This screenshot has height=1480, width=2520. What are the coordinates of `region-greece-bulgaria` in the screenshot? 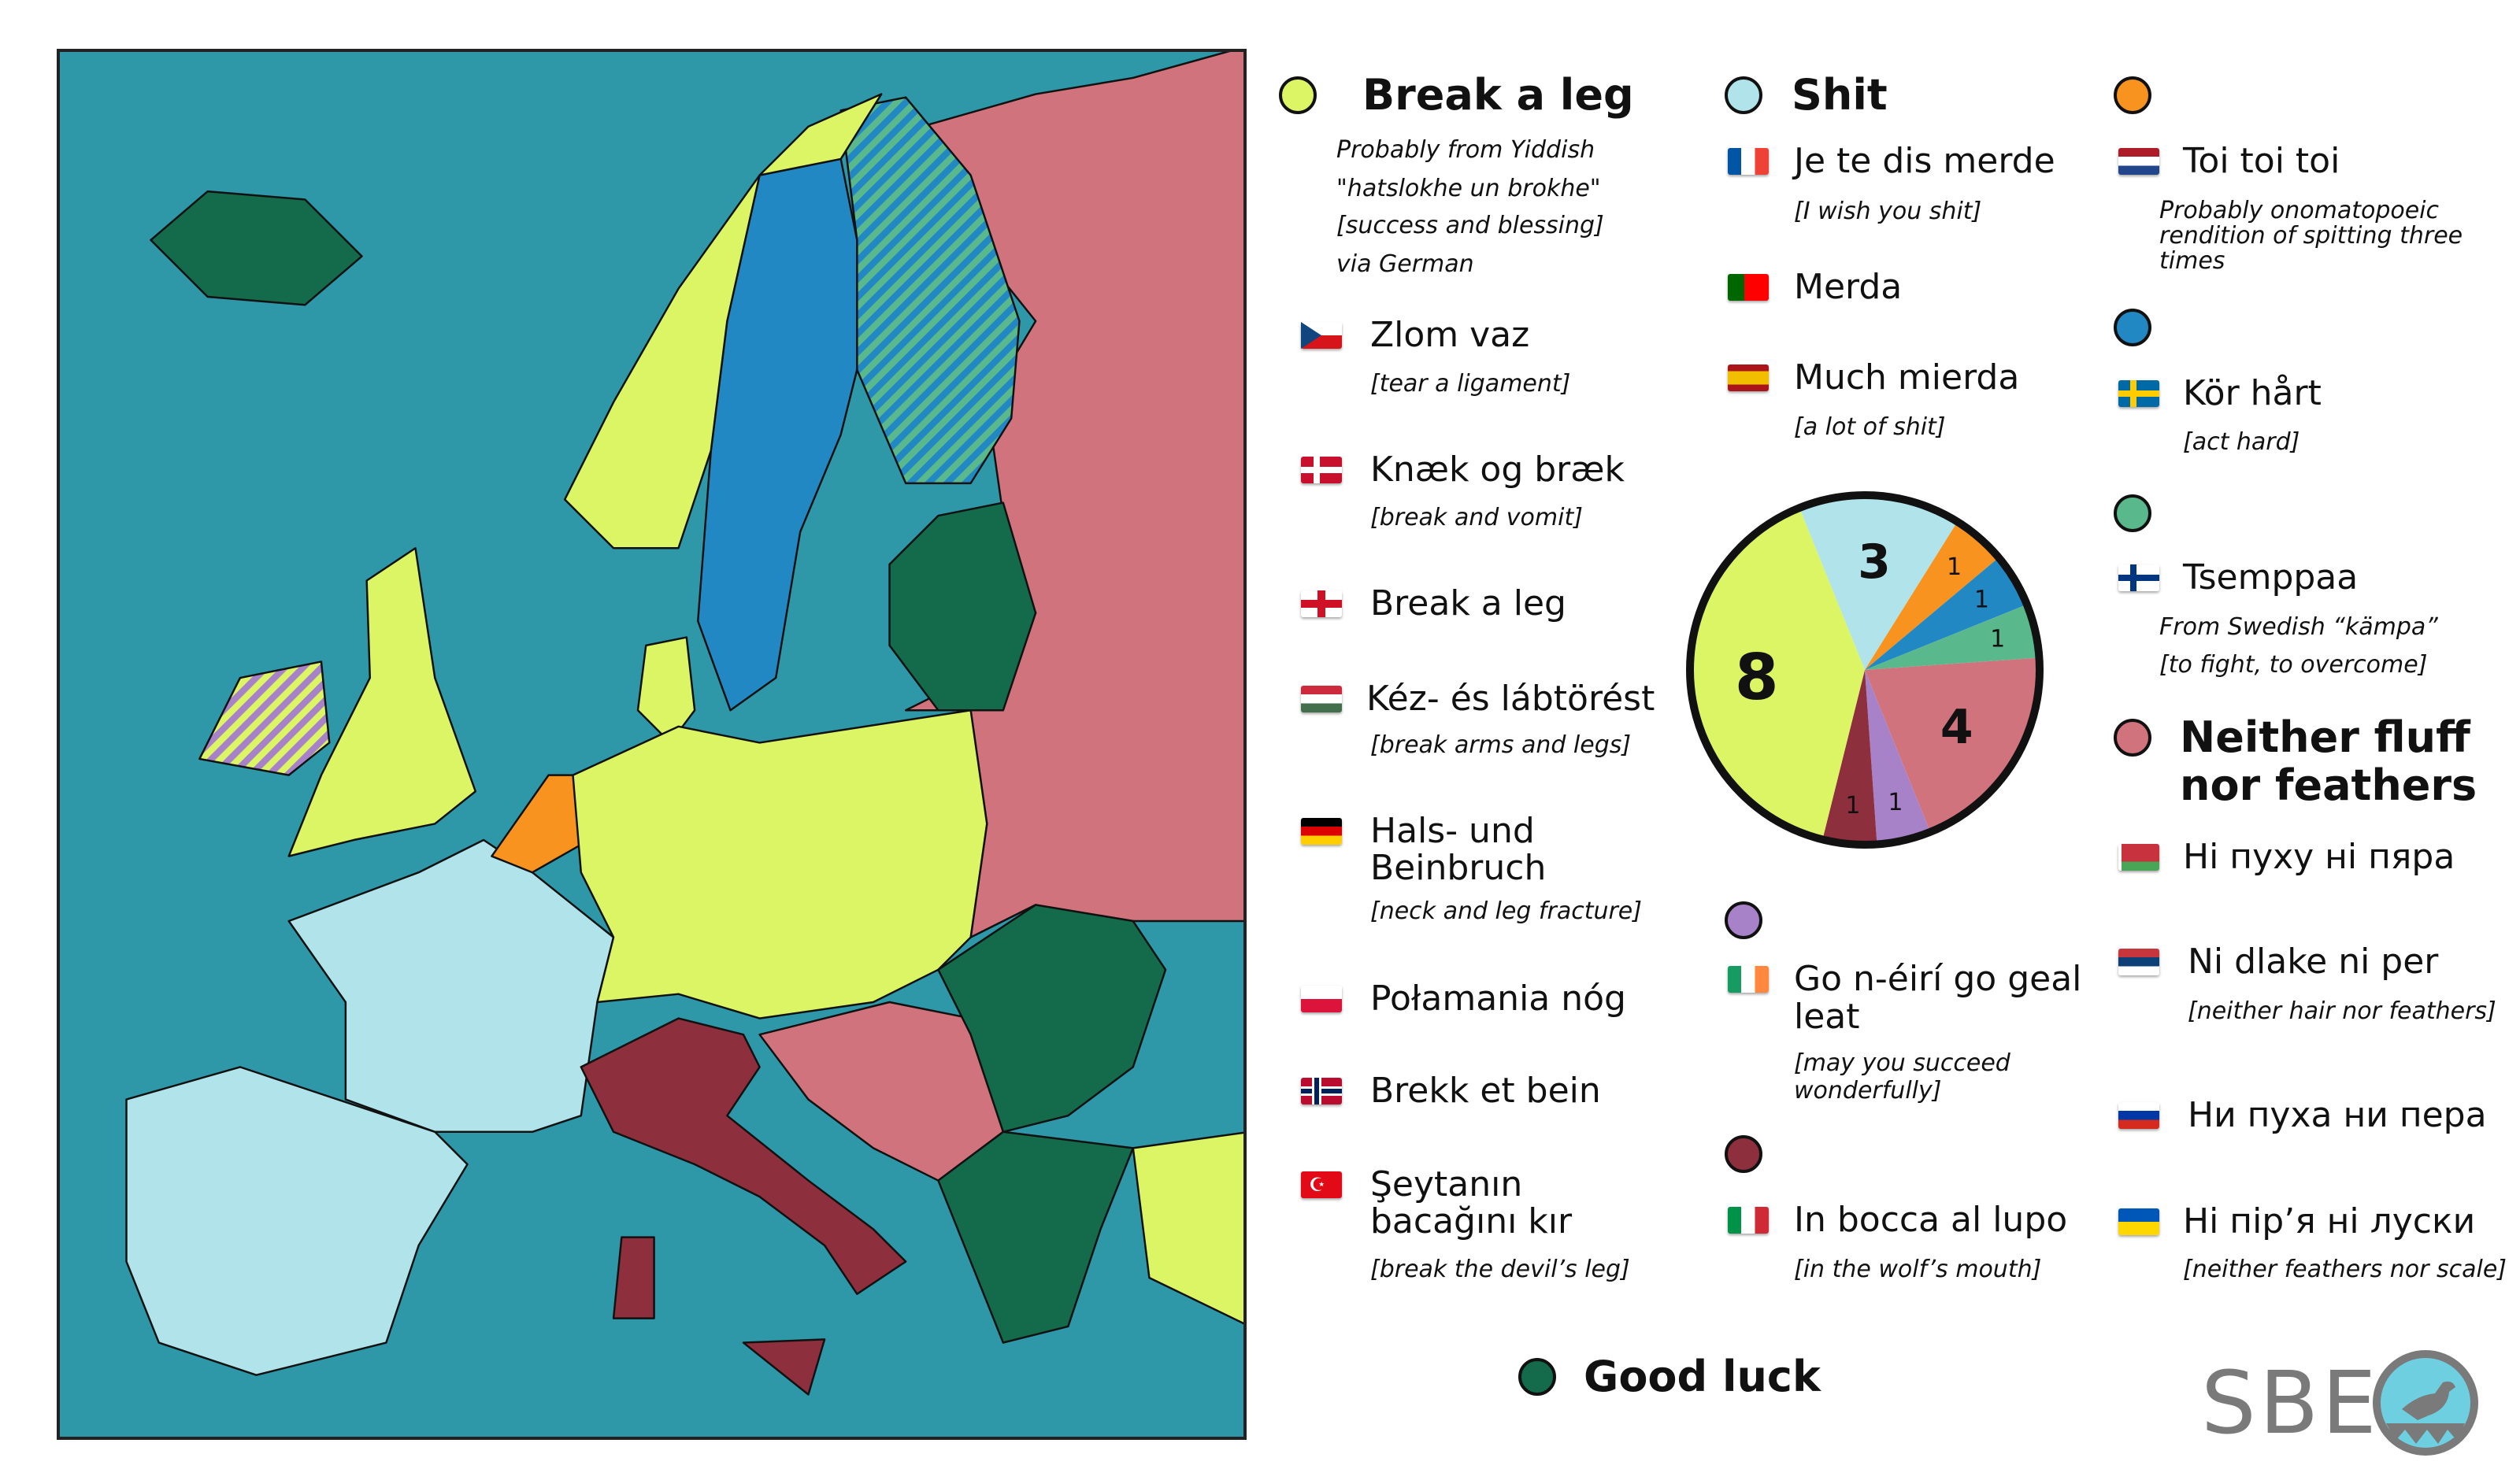 It's located at (1036, 1237).